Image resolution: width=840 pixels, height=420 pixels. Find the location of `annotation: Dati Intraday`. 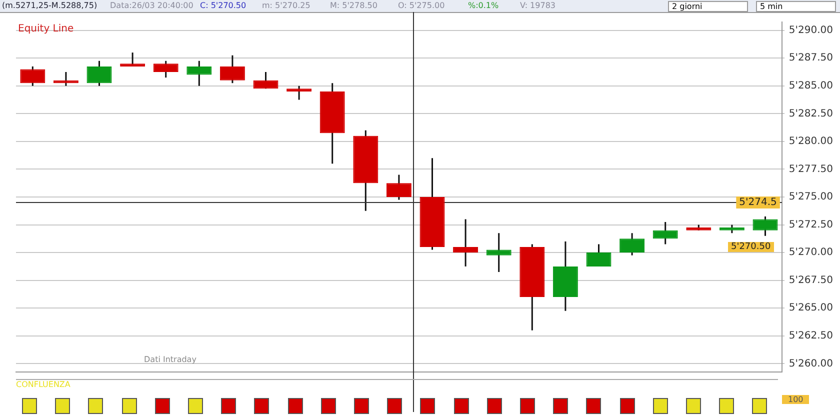

annotation: Dati Intraday is located at coordinates (170, 359).